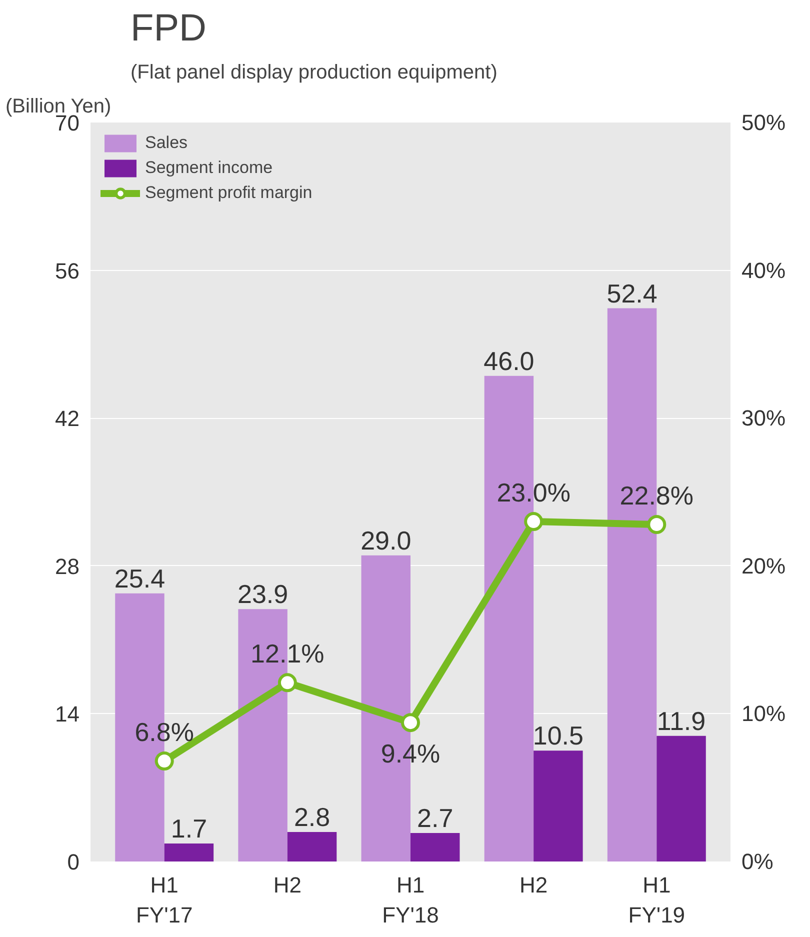  Describe the element at coordinates (410, 900) in the screenshot. I see `x-tick-label: H1 FY'18` at that location.